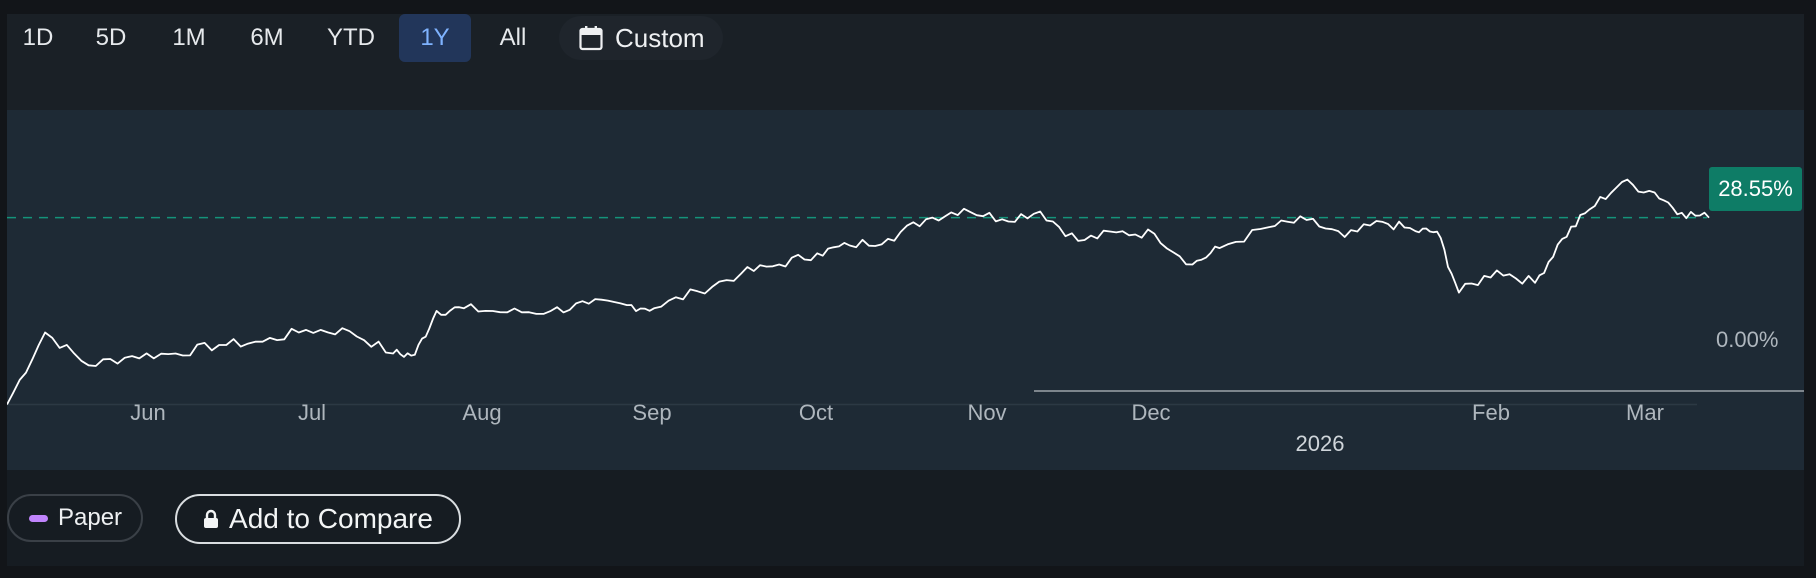  Describe the element at coordinates (1491, 412) in the screenshot. I see `x-tick-label: Feb` at that location.